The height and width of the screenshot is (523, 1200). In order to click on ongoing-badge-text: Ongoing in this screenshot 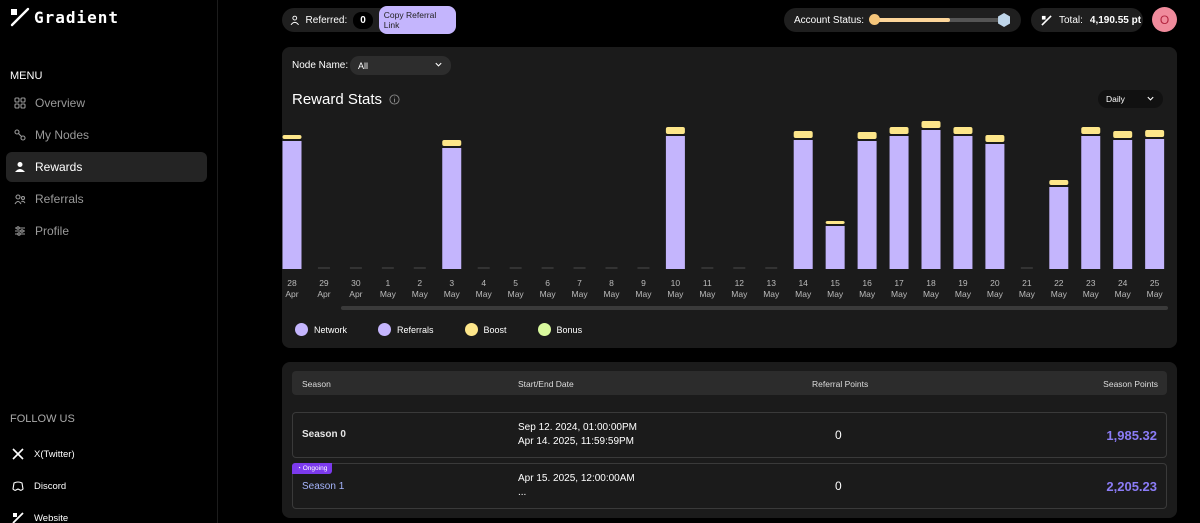, I will do `click(315, 468)`.